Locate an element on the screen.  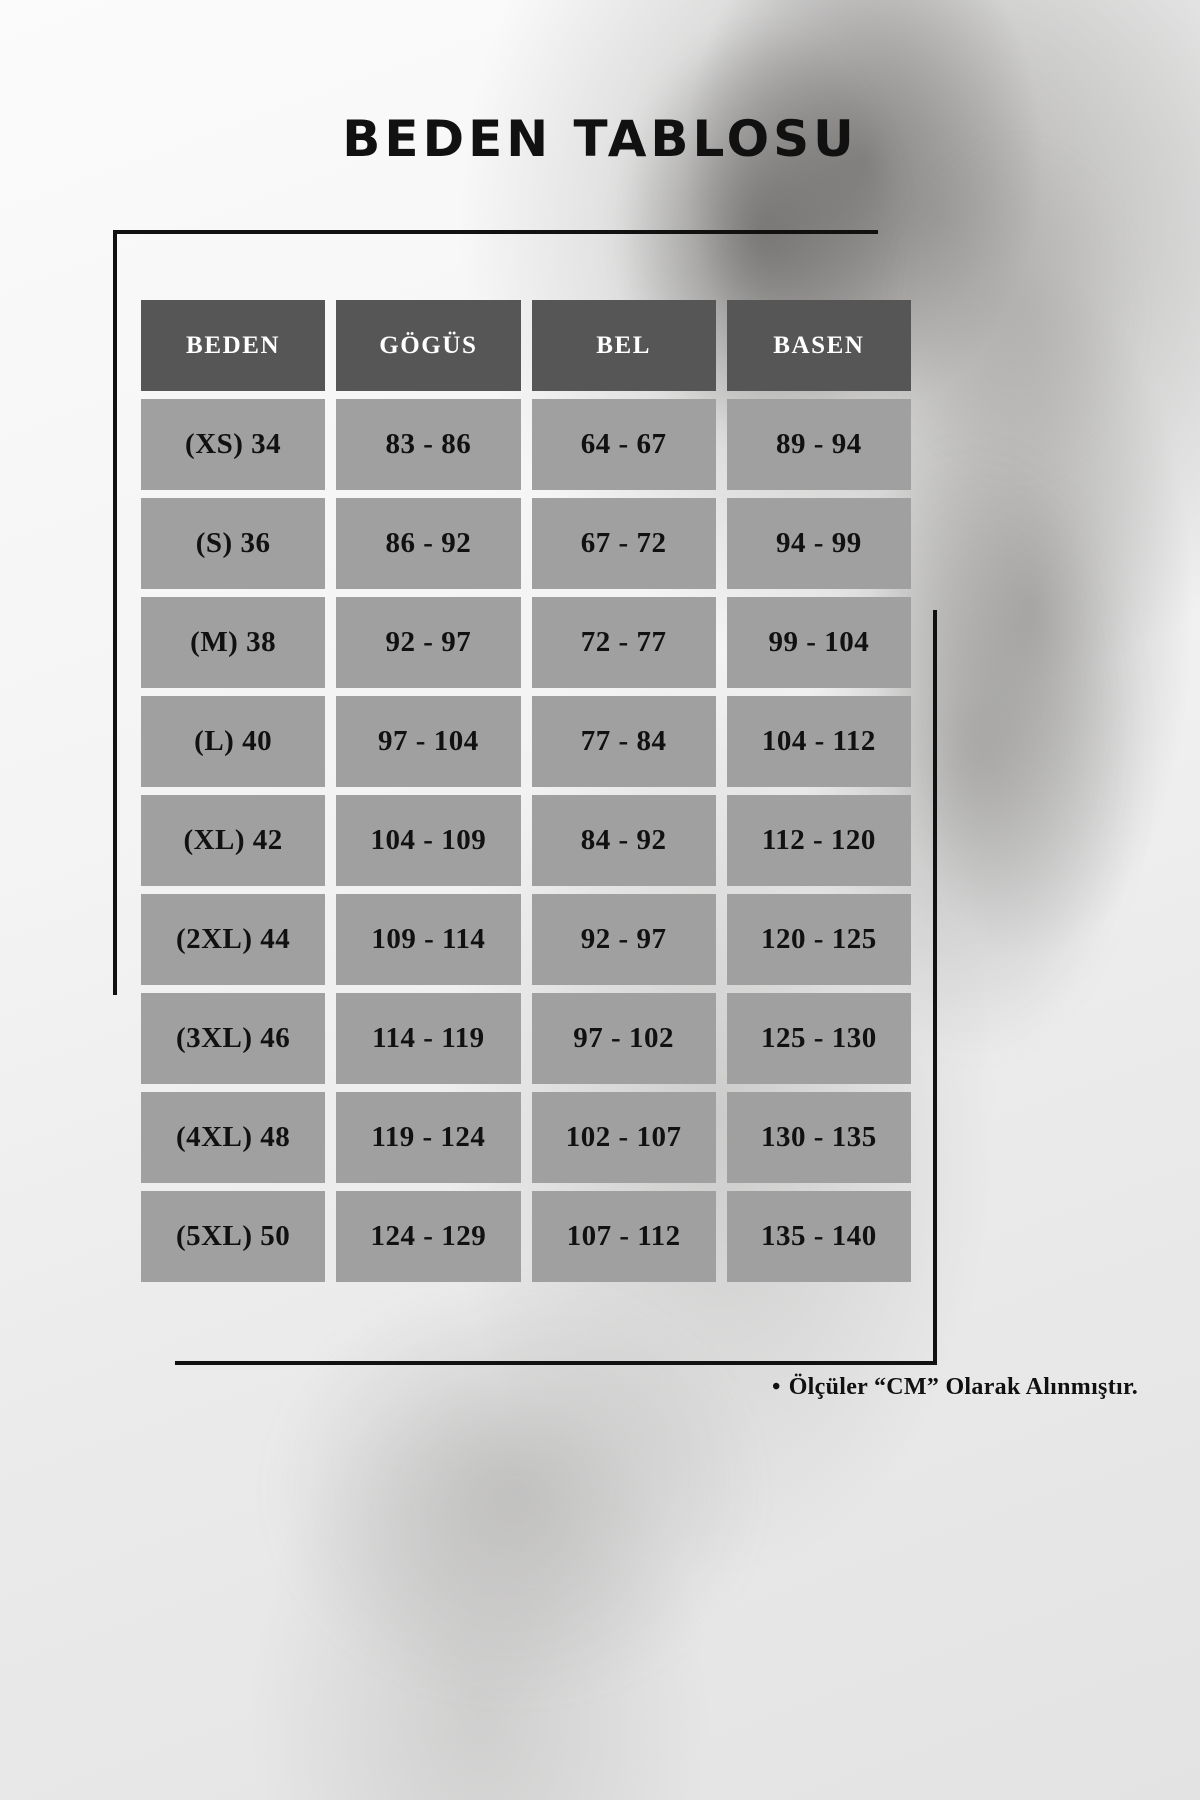
cell-gogus: 83 - 86 is located at coordinates (428, 444).